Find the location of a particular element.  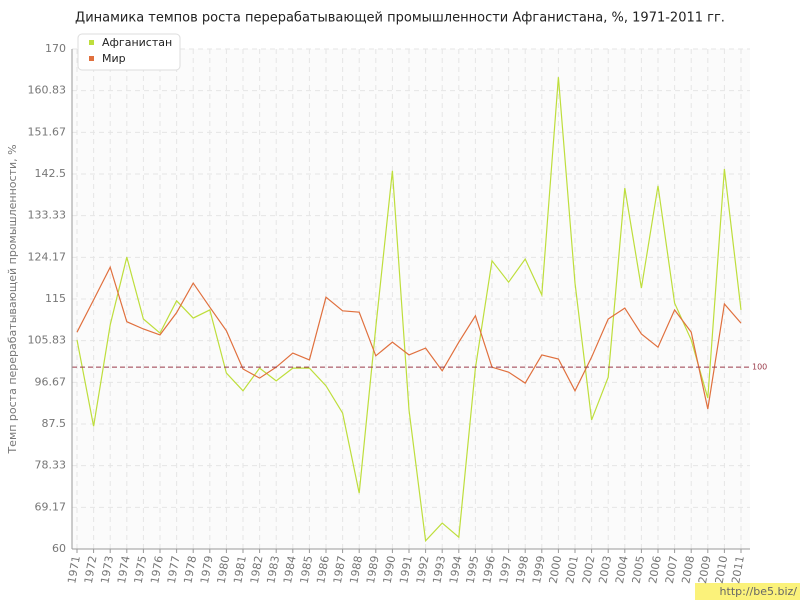

x-tick-label: 1977 is located at coordinates (174, 570).